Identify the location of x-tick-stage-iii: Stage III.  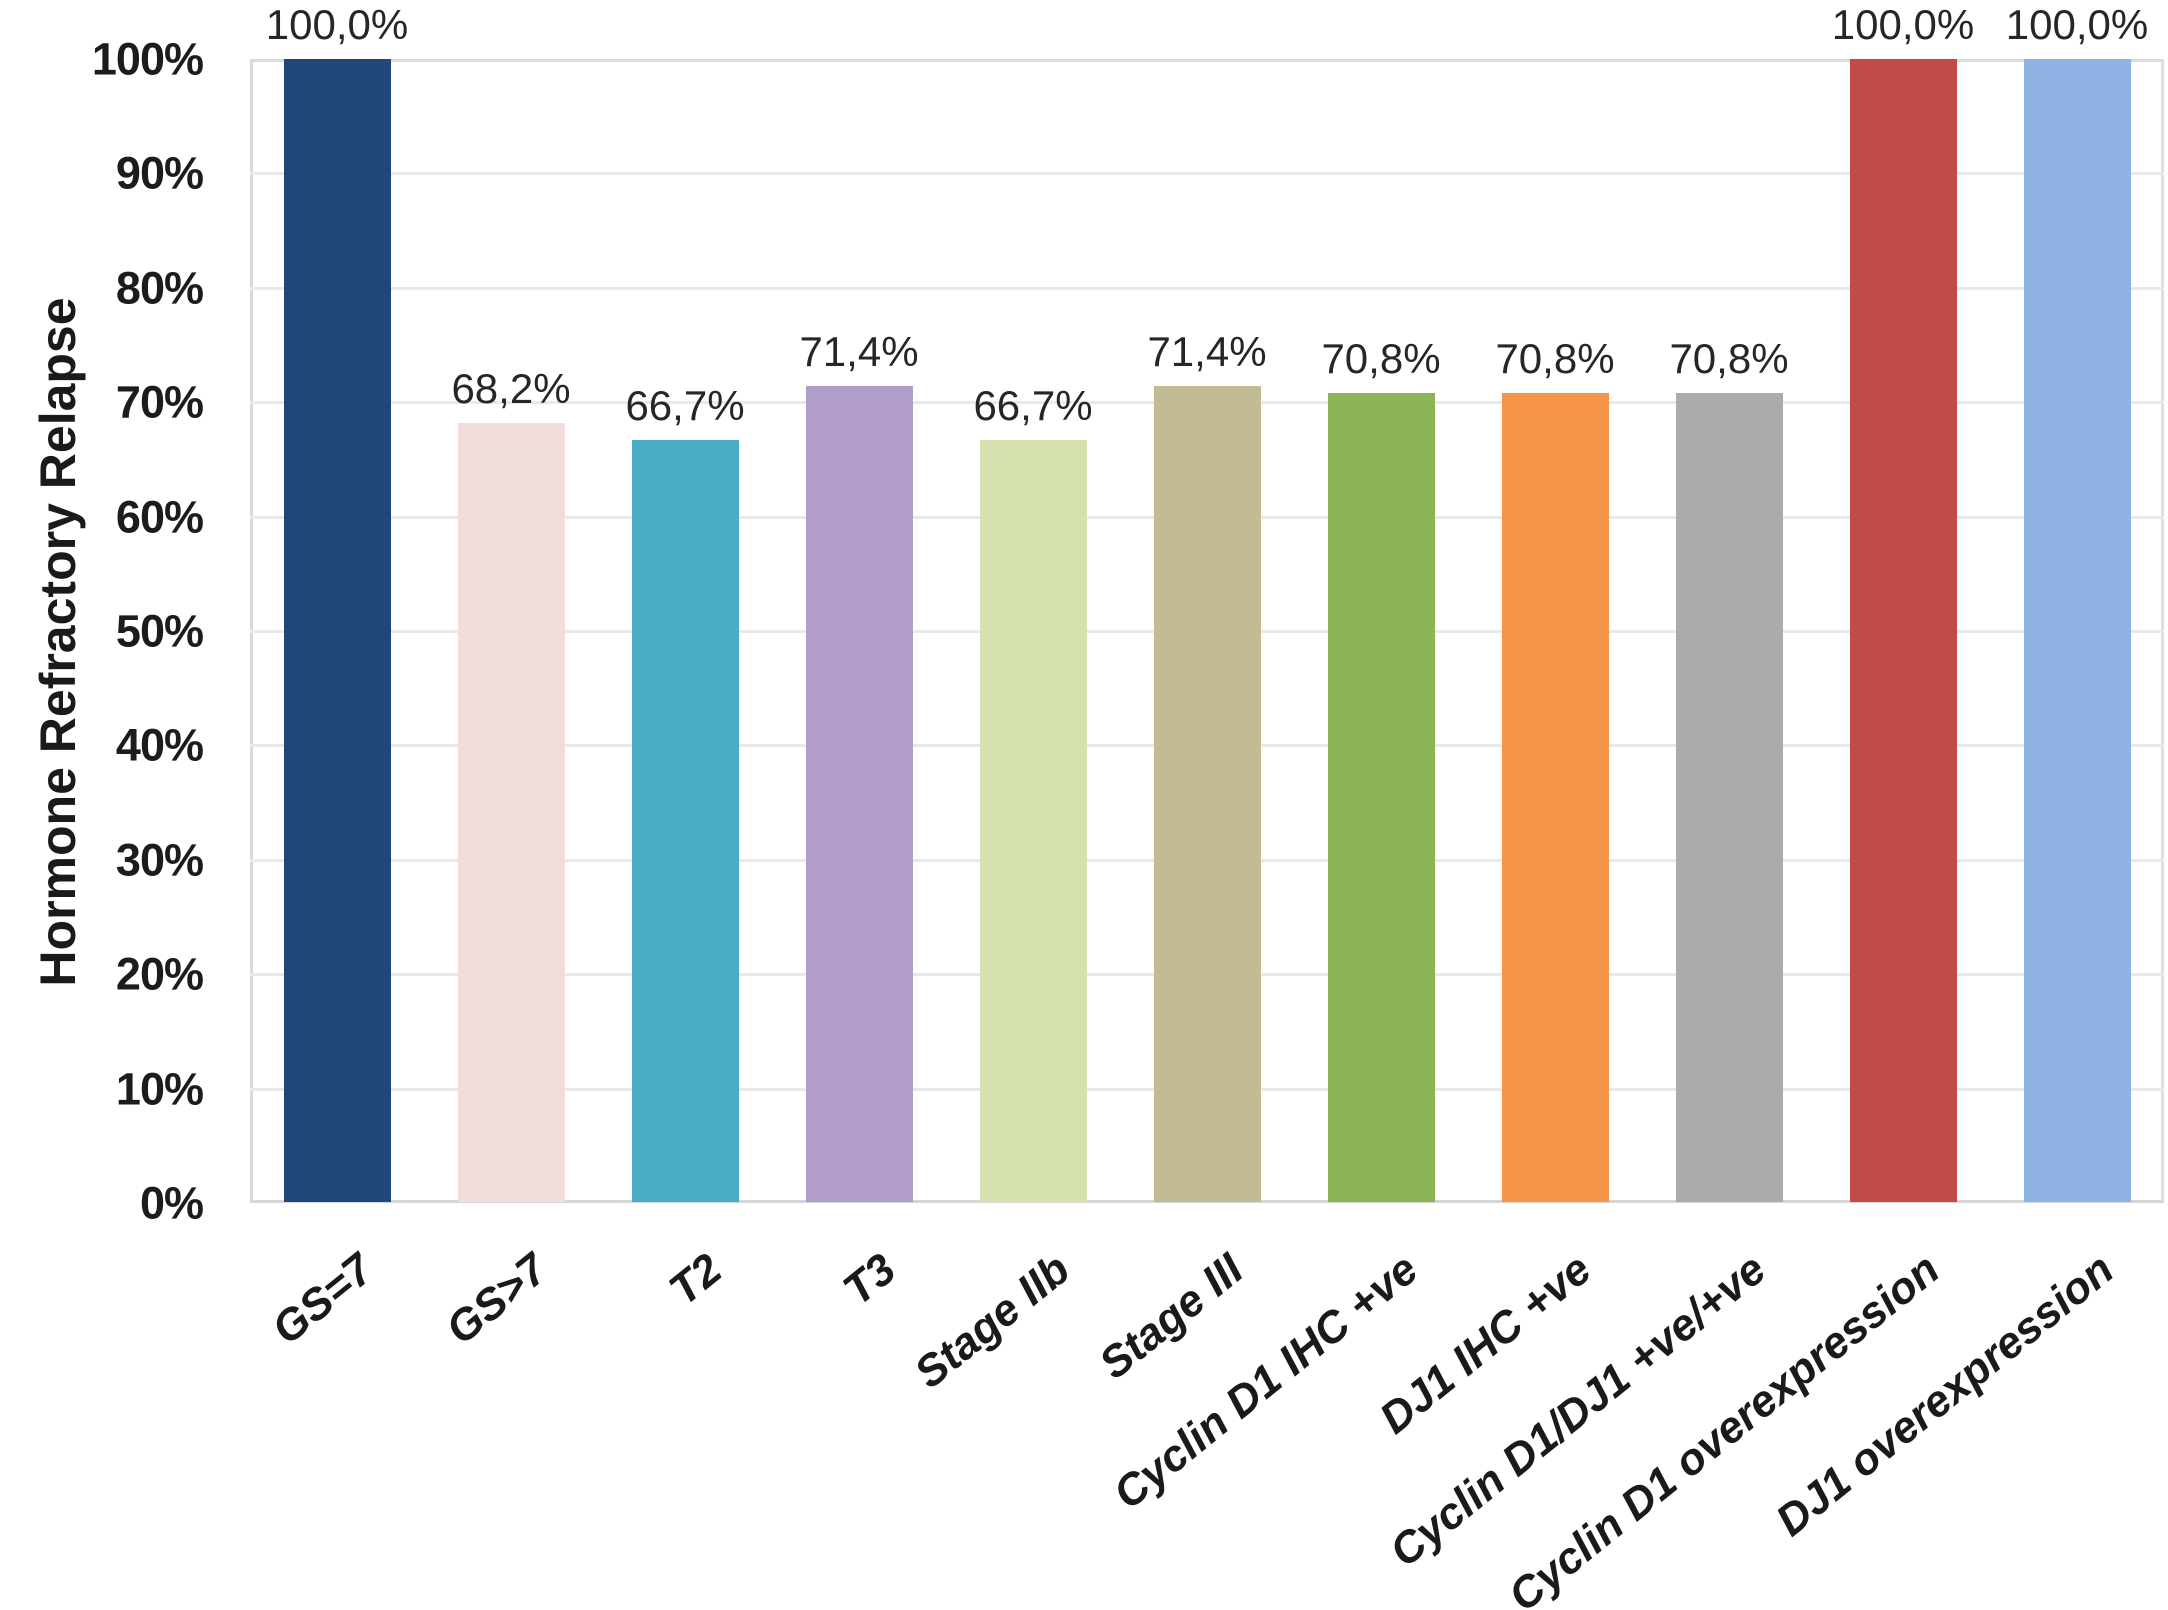
(1171, 1316).